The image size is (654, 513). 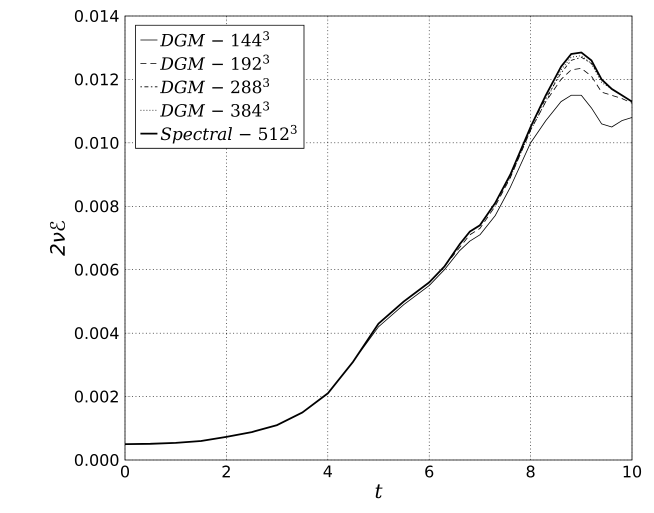 I want to click on x-axis-title: t, so click(x=379, y=491).